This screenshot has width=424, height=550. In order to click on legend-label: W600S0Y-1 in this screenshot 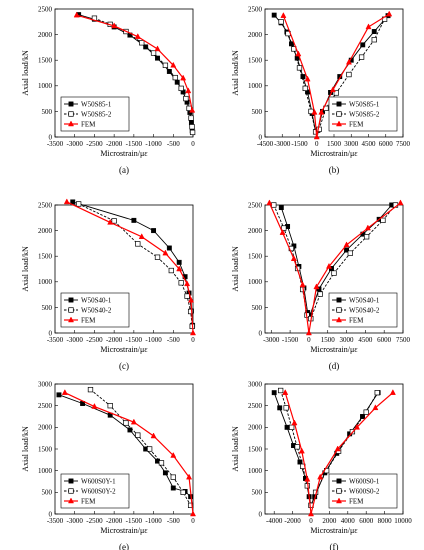, I will do `click(98, 482)`.